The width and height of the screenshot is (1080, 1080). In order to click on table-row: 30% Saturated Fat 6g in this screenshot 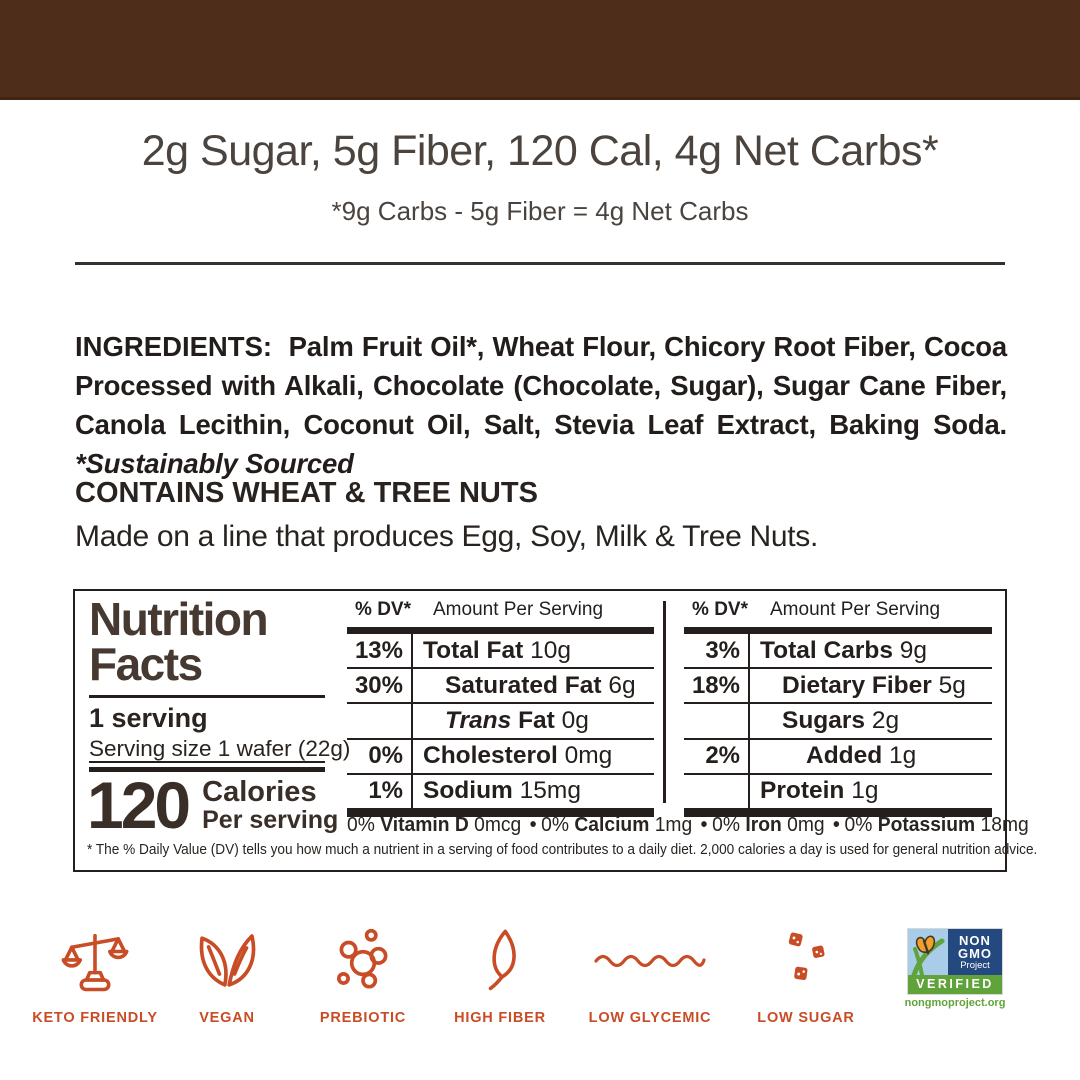, I will do `click(500, 687)`.